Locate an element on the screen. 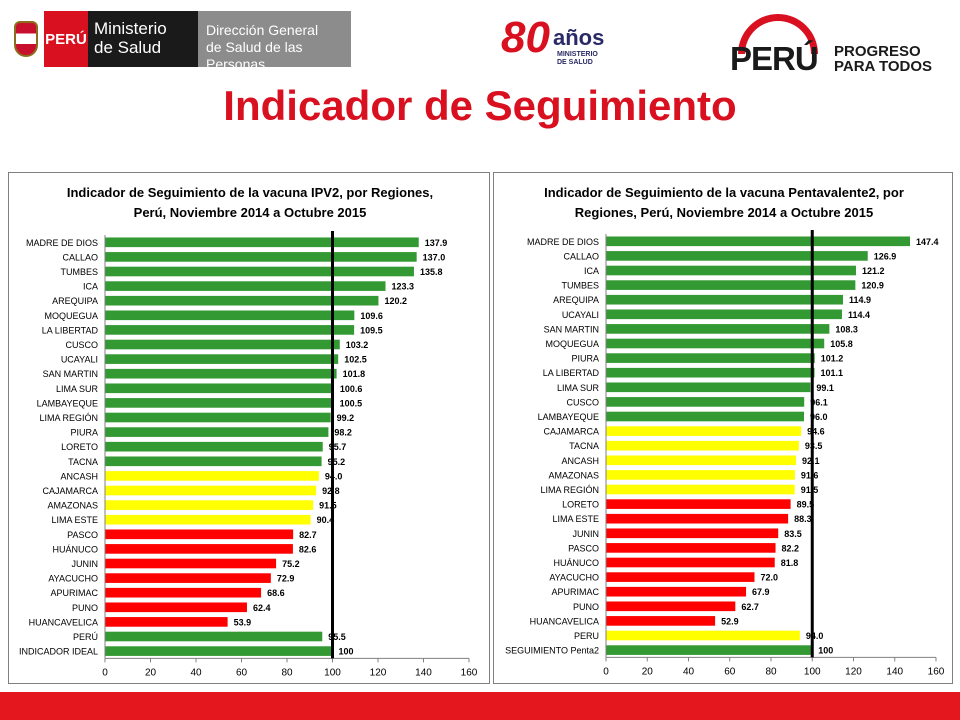 The width and height of the screenshot is (960, 720). category-label: TACNA is located at coordinates (83, 462).